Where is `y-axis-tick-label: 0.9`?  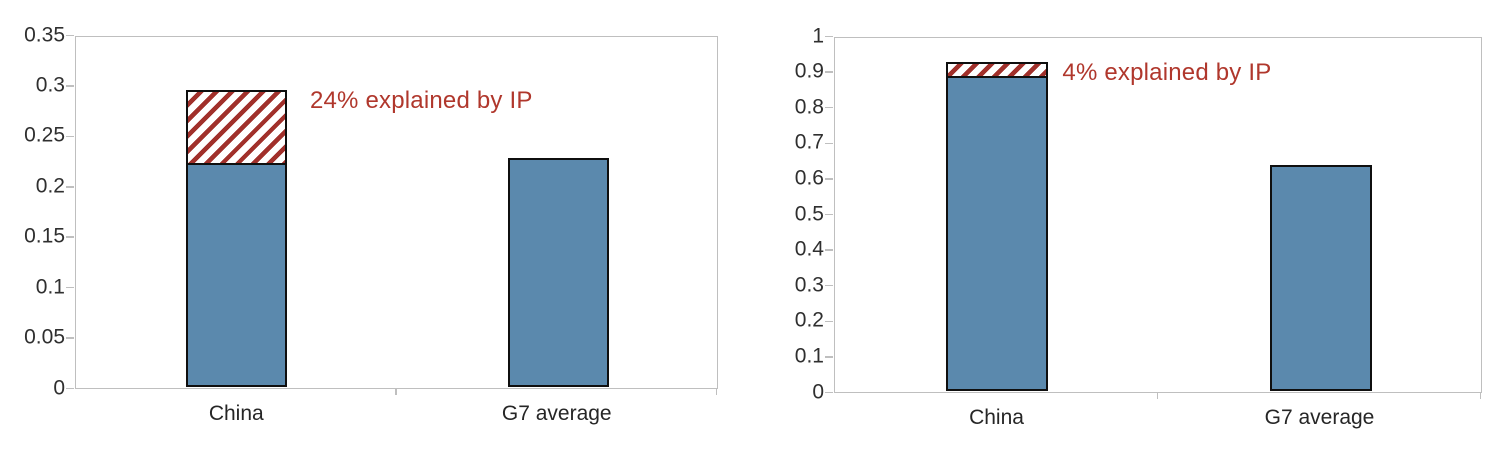 y-axis-tick-label: 0.9 is located at coordinates (809, 71).